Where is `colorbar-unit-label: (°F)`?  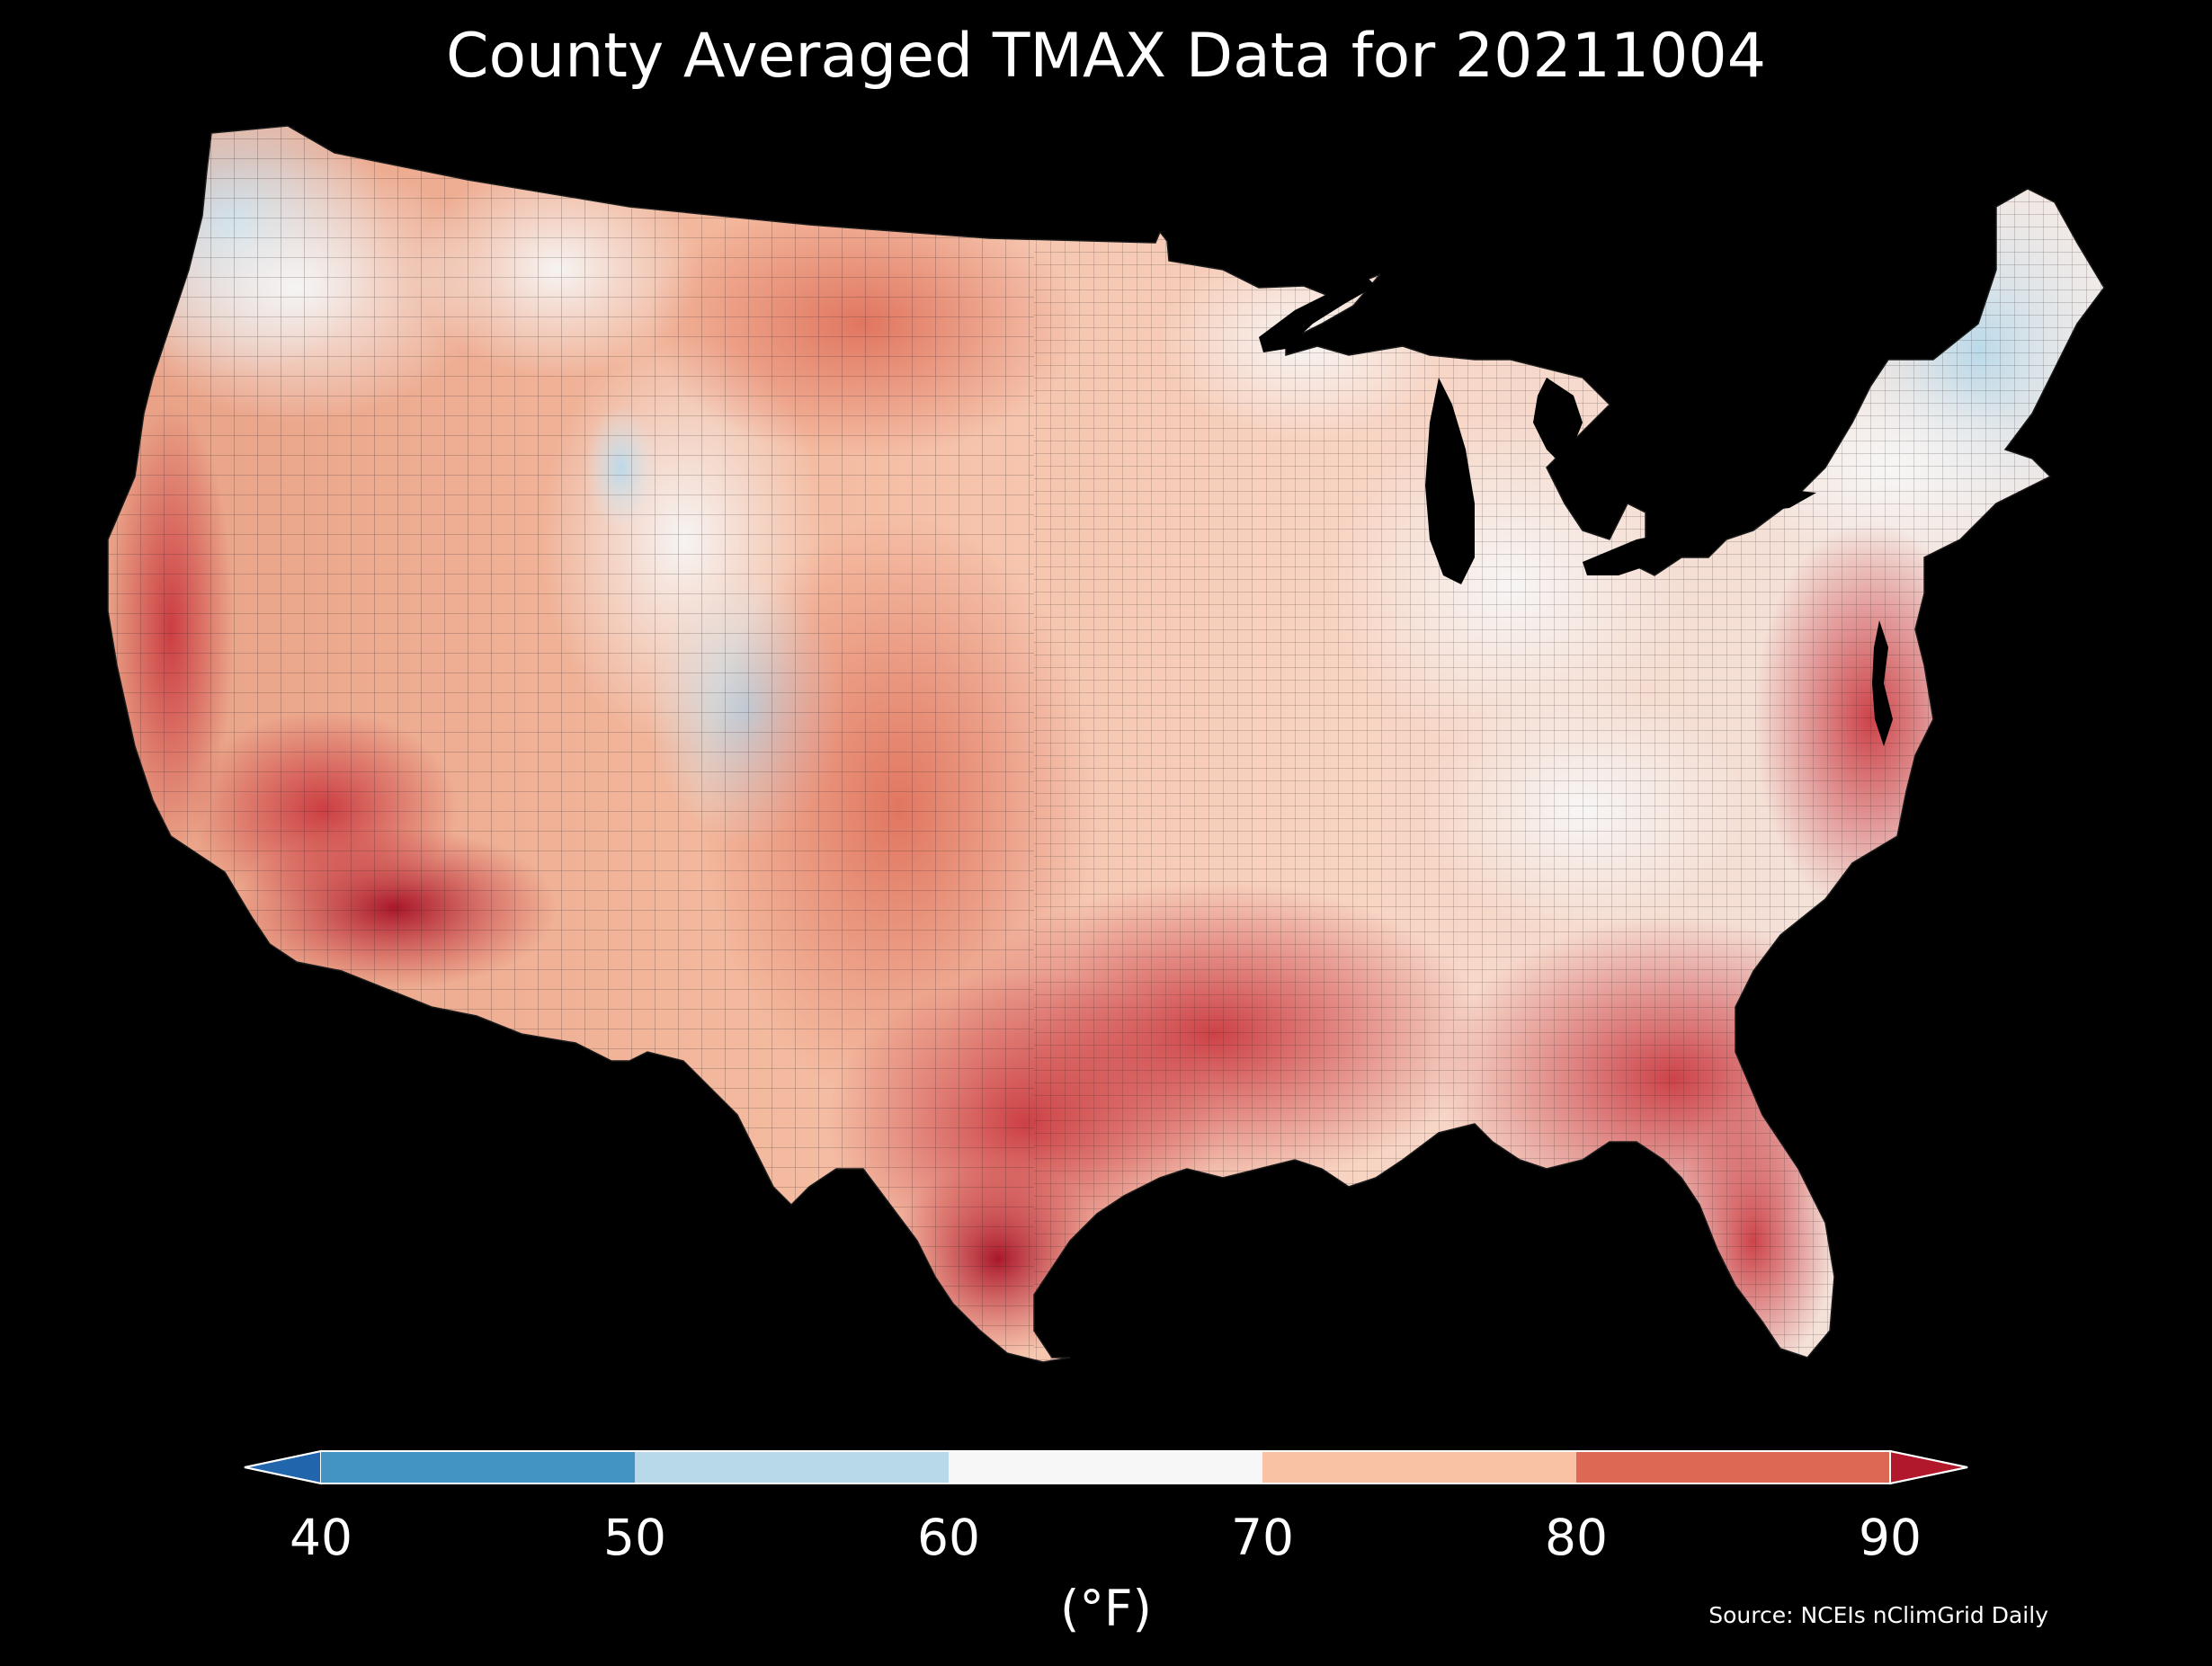
colorbar-unit-label: (°F) is located at coordinates (1106, 1609).